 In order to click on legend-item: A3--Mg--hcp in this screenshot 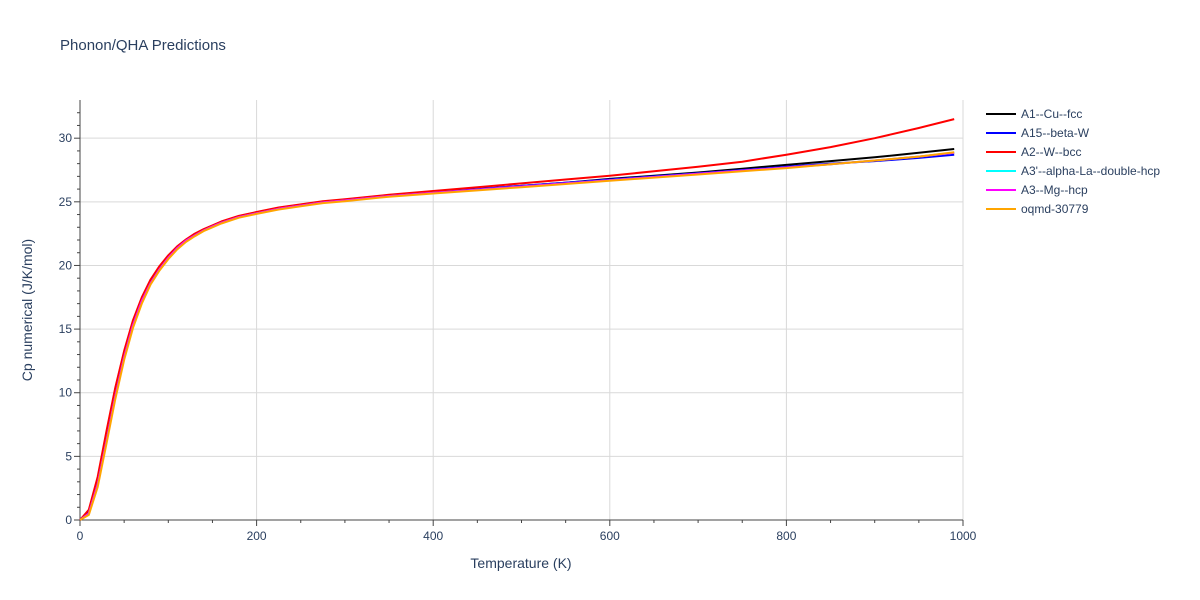, I will do `click(1037, 190)`.